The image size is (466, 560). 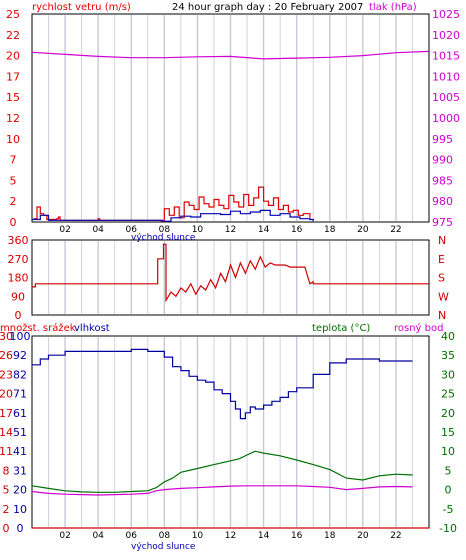 I want to click on y-tick-label-pressure: 975, so click(x=442, y=222).